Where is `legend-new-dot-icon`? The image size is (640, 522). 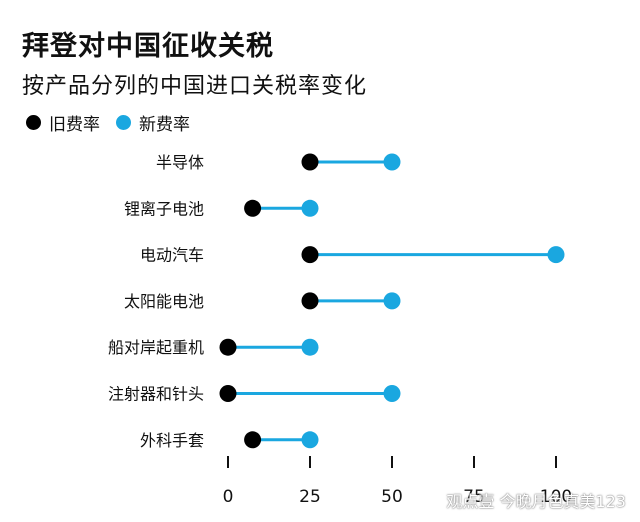
legend-new-dot-icon is located at coordinates (123, 122).